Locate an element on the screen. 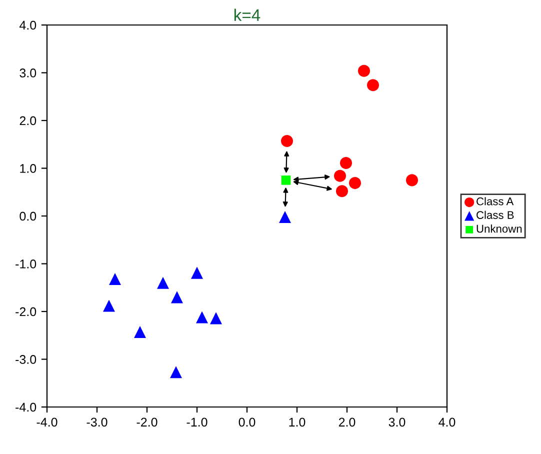 Image resolution: width=541 pixels, height=454 pixels. y-tick-label: -2.0 is located at coordinates (26, 311).